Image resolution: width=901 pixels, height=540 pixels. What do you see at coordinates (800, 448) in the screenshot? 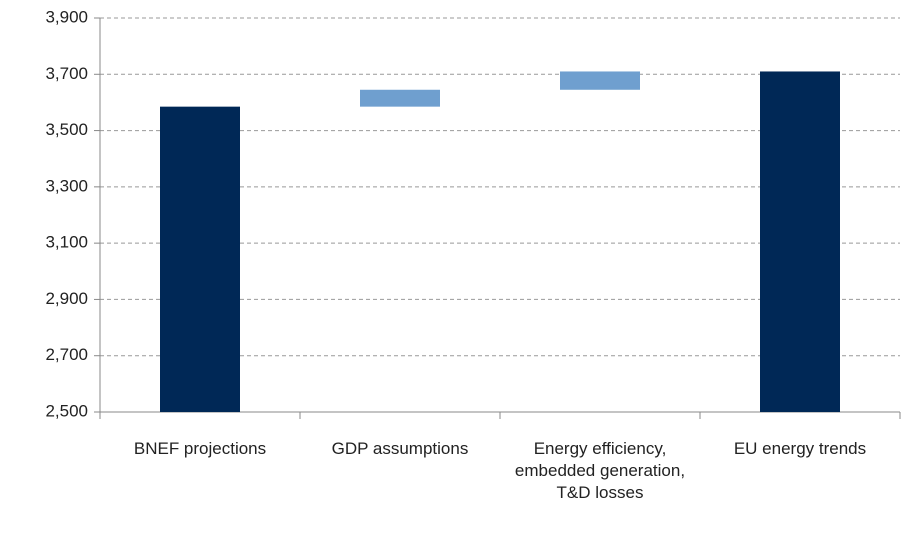
I see `x-tick-label: EU energy trends` at bounding box center [800, 448].